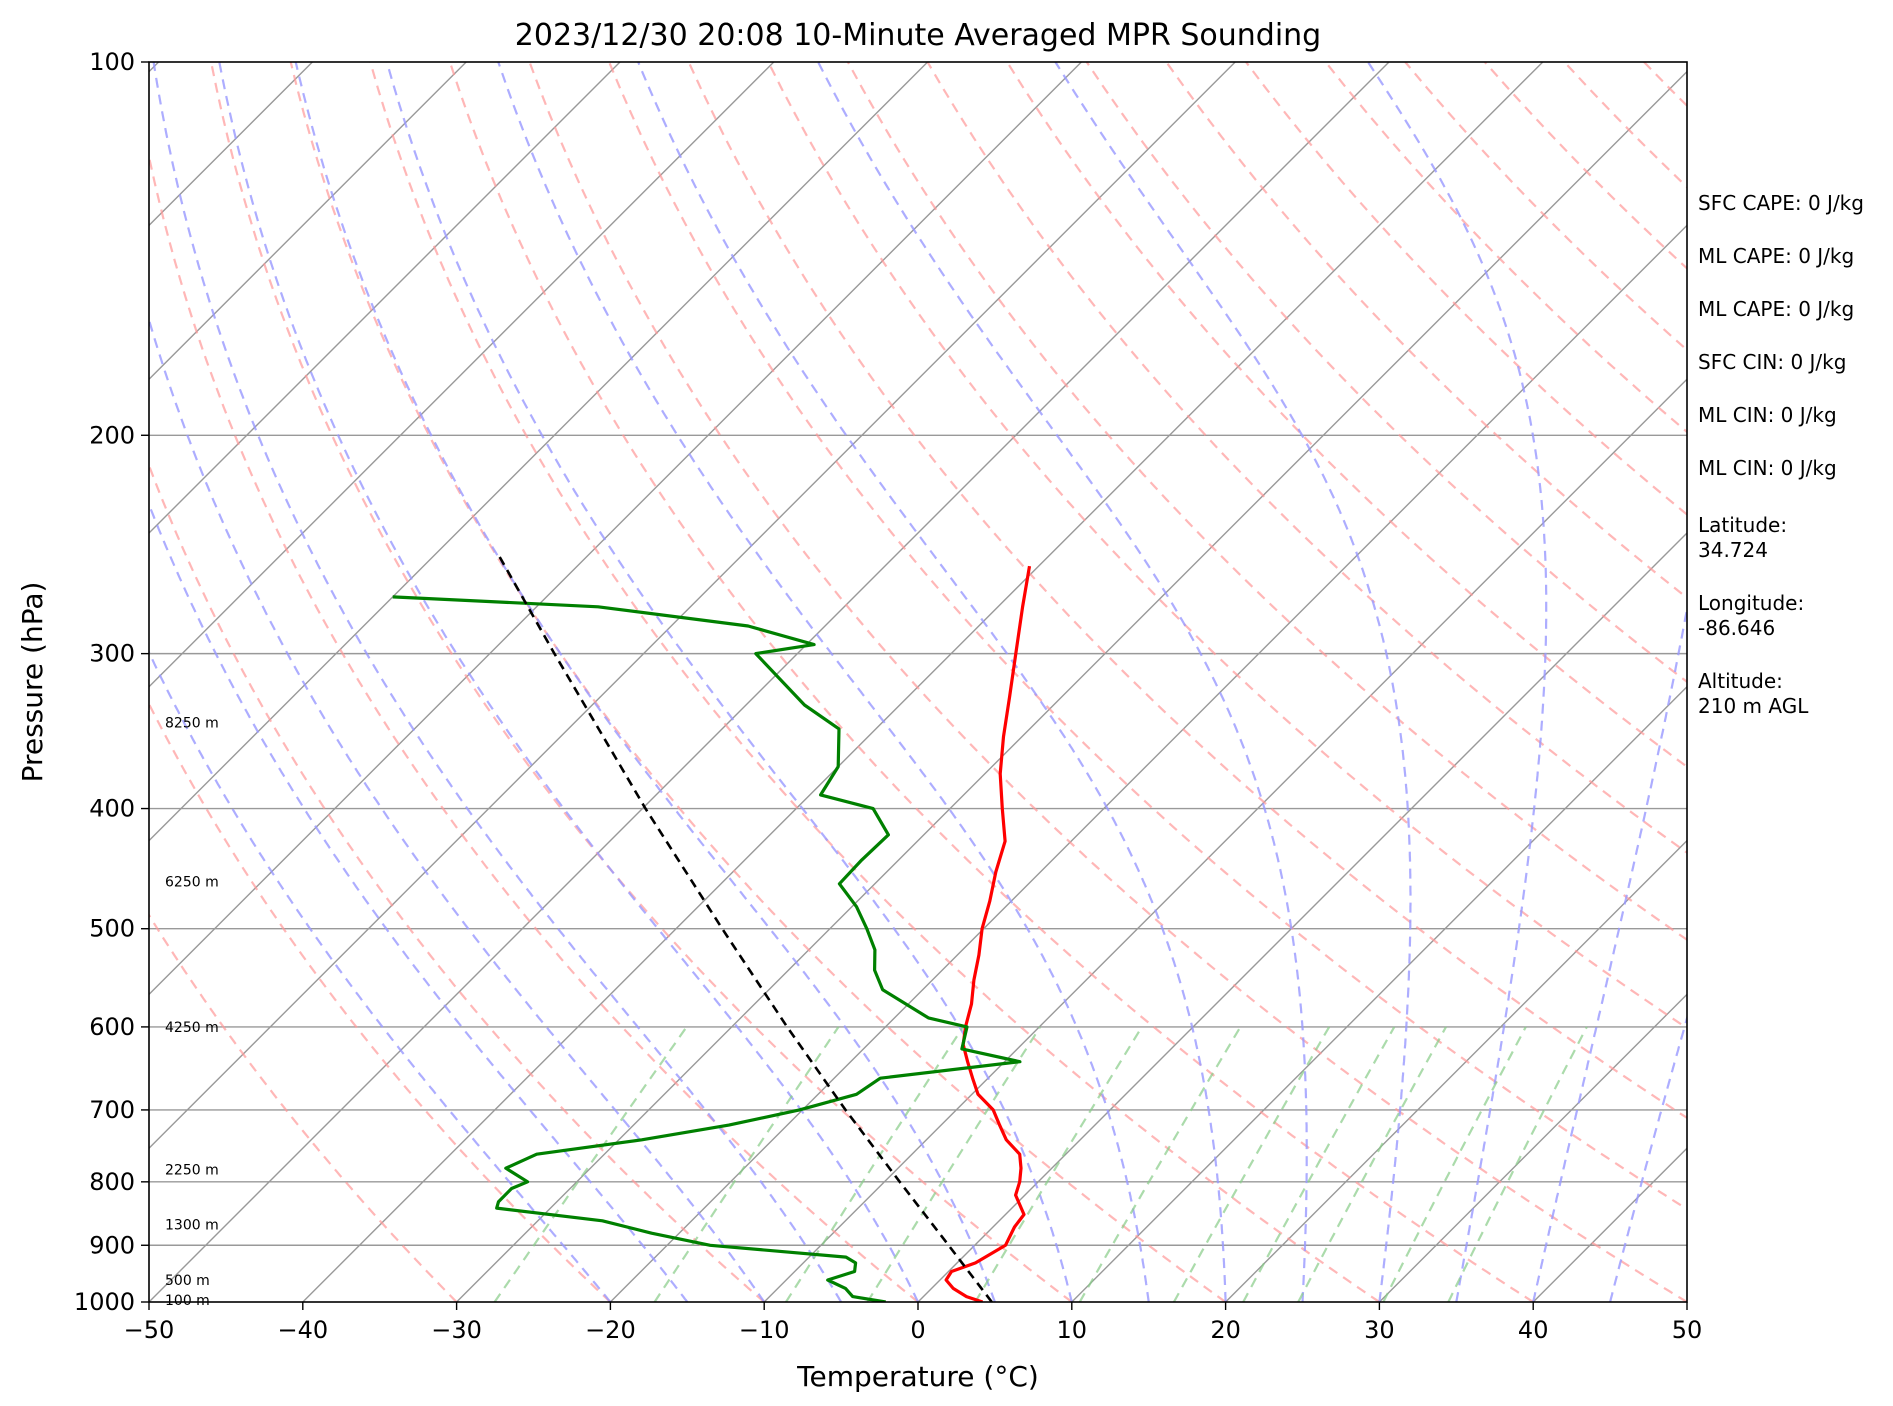 Image resolution: width=1893 pixels, height=1406 pixels. I want to click on x-tick-label: 50, so click(1687, 1330).